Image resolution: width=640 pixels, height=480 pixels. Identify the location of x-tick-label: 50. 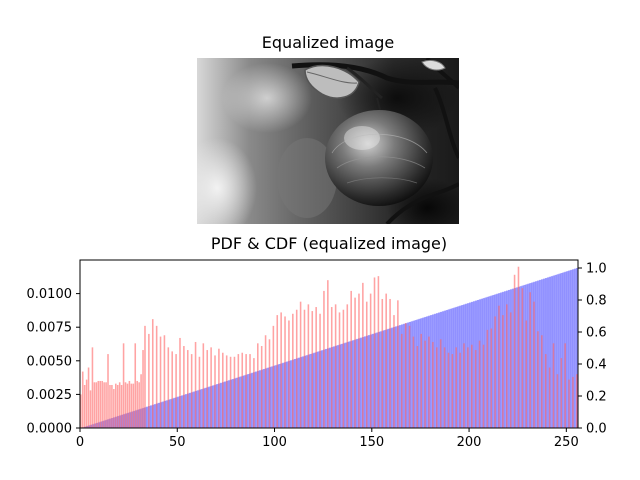
(177, 442).